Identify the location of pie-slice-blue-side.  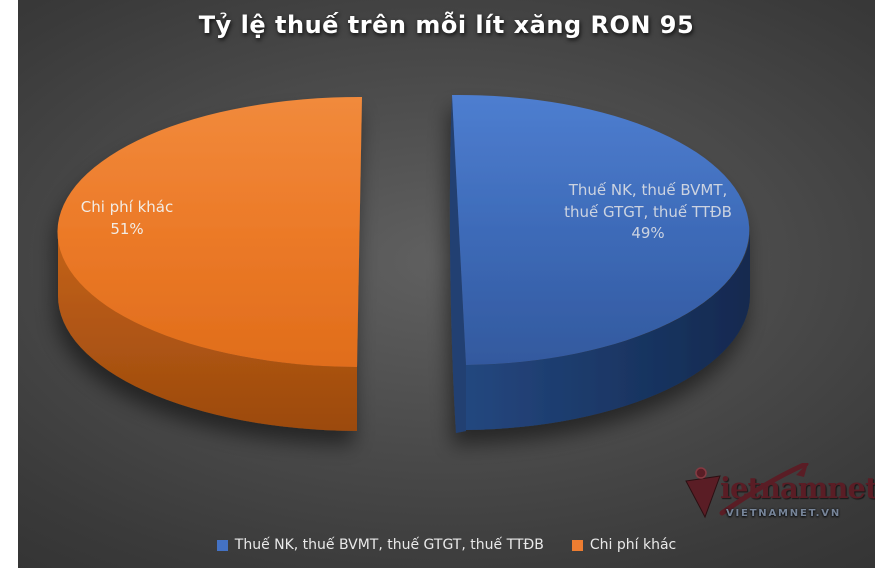
(608, 330).